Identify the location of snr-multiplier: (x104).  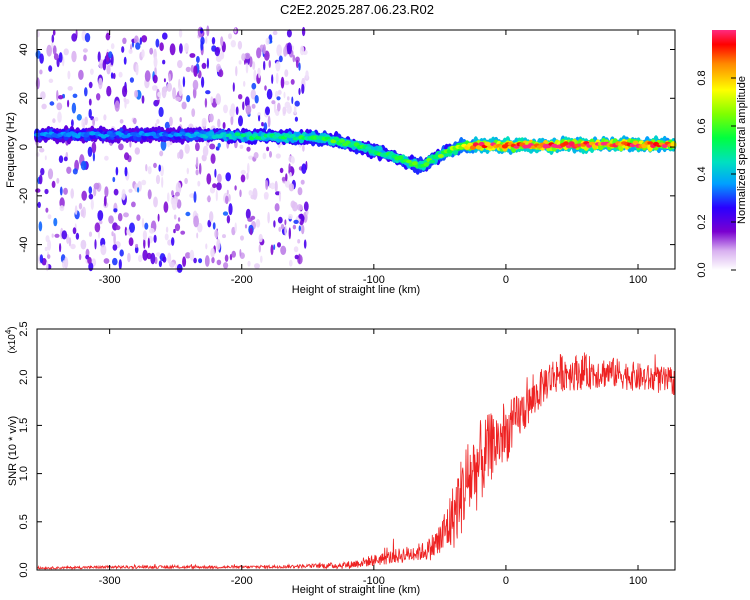
(11, 339).